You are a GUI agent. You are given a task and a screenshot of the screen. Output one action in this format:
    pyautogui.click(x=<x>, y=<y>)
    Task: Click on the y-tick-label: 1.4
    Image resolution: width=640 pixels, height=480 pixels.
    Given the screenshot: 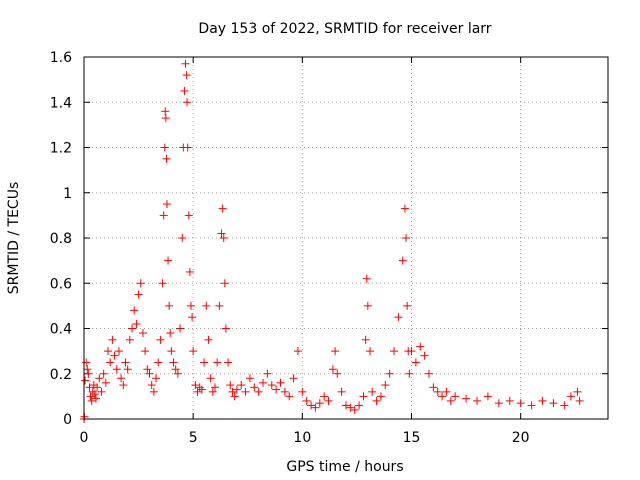 What is the action you would take?
    pyautogui.click(x=61, y=103)
    